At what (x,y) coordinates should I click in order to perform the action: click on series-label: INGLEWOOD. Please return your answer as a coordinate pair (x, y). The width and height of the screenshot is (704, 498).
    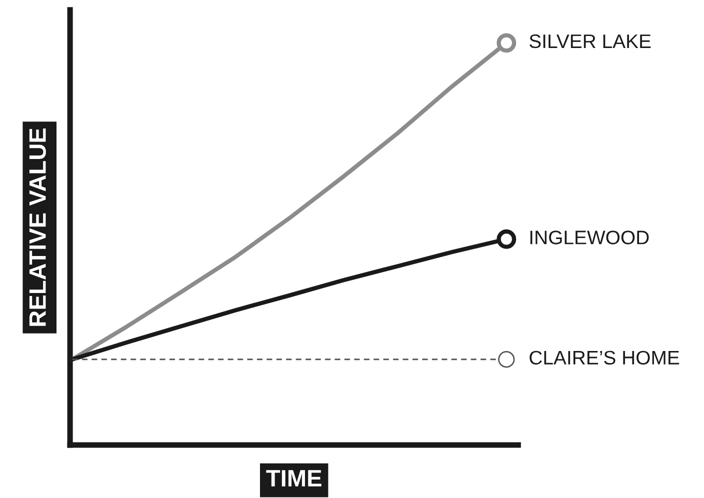
    Looking at the image, I should click on (589, 237).